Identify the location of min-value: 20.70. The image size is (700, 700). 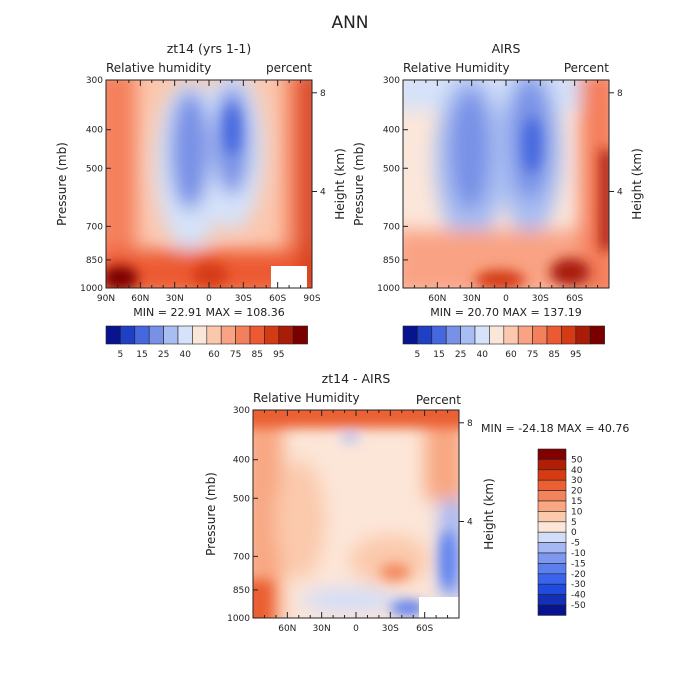
(483, 312).